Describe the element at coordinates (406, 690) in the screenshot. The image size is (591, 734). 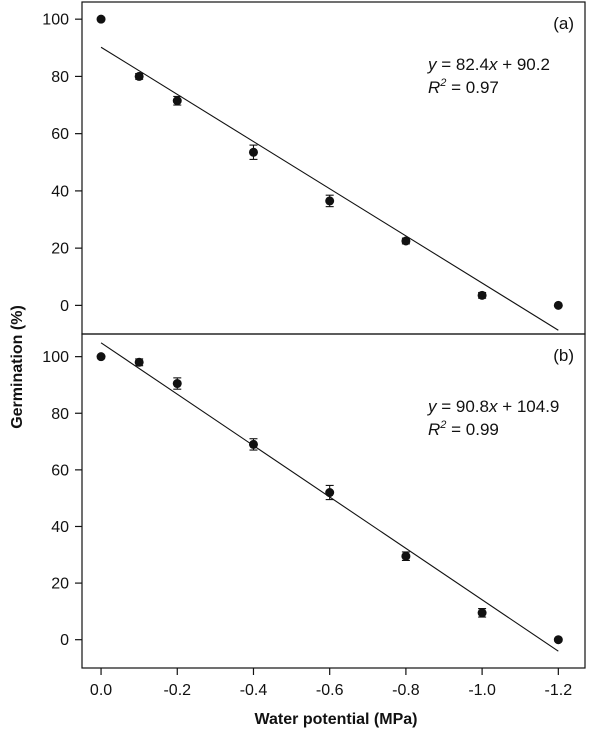
I see `x-tick-label: -0.8` at that location.